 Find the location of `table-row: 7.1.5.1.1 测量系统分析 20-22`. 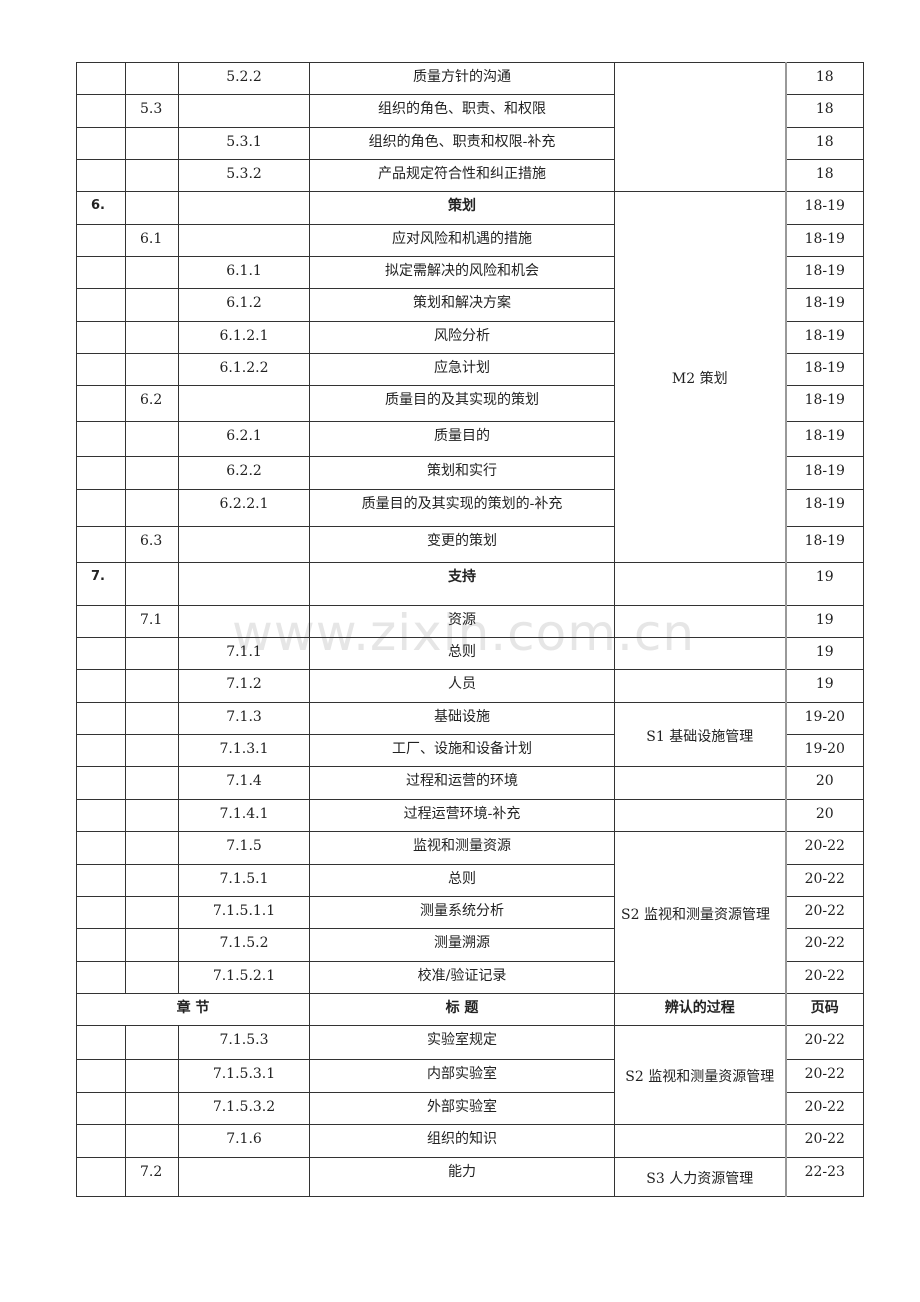

table-row: 7.1.5.1.1 测量系统分析 20-22 is located at coordinates (470, 912).